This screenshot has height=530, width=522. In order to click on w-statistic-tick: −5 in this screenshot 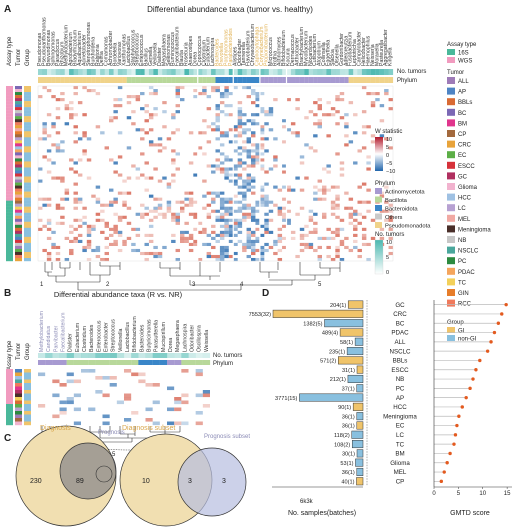, I will do `click(389, 164)`.